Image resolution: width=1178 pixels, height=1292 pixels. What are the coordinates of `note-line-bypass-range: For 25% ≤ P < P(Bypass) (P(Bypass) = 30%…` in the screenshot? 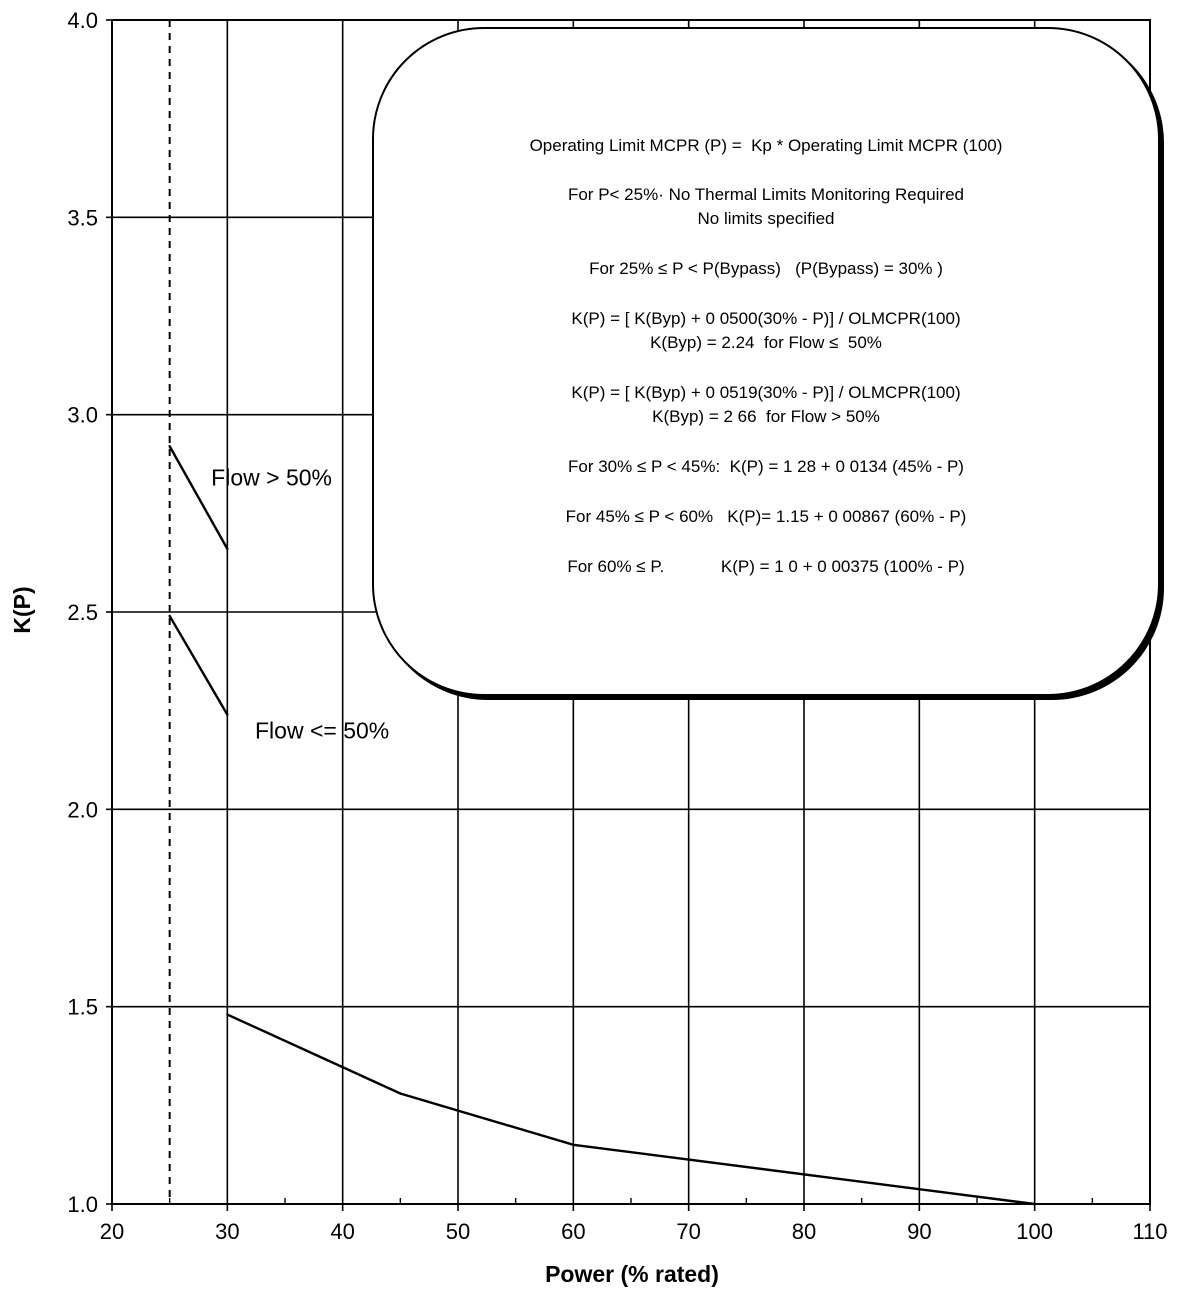 It's located at (766, 268).